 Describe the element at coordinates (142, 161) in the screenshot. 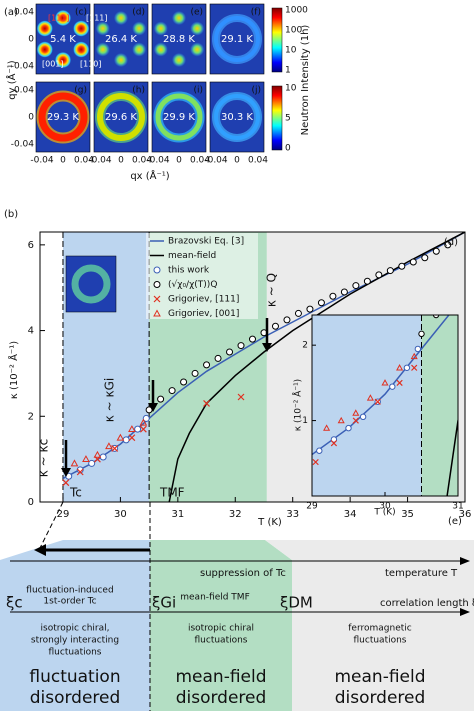

I see `x-tick-label: 0.04` at that location.